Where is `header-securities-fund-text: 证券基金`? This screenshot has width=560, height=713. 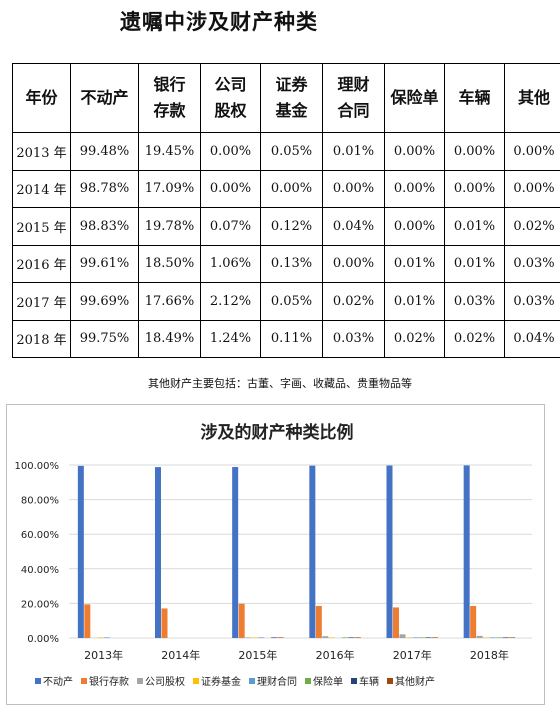
header-securities-fund-text: 证券基金 is located at coordinates (291, 97).